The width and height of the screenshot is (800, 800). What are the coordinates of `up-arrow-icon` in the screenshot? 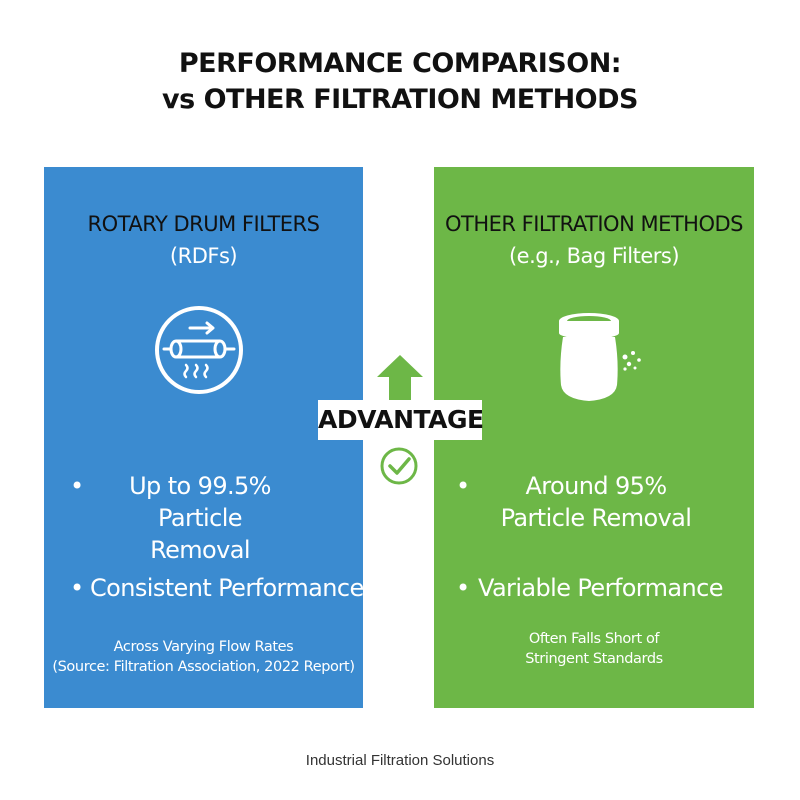 It's located at (400, 378).